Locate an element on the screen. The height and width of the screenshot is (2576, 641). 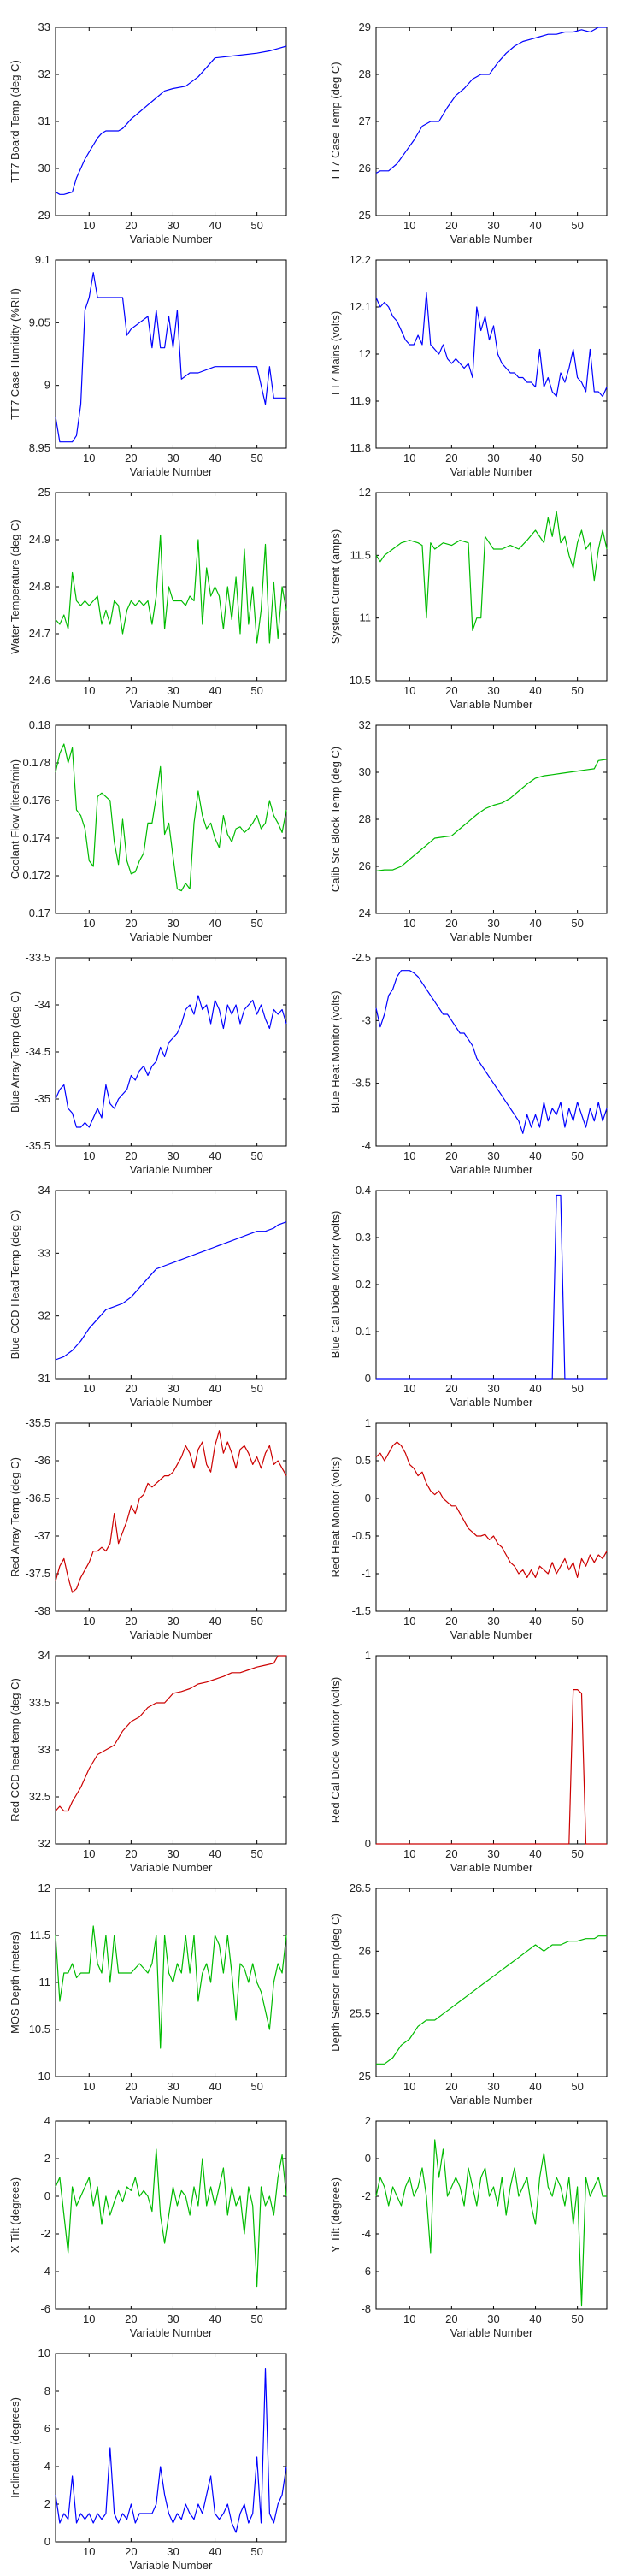
y-tick-label: 24.8 is located at coordinates (39, 586).